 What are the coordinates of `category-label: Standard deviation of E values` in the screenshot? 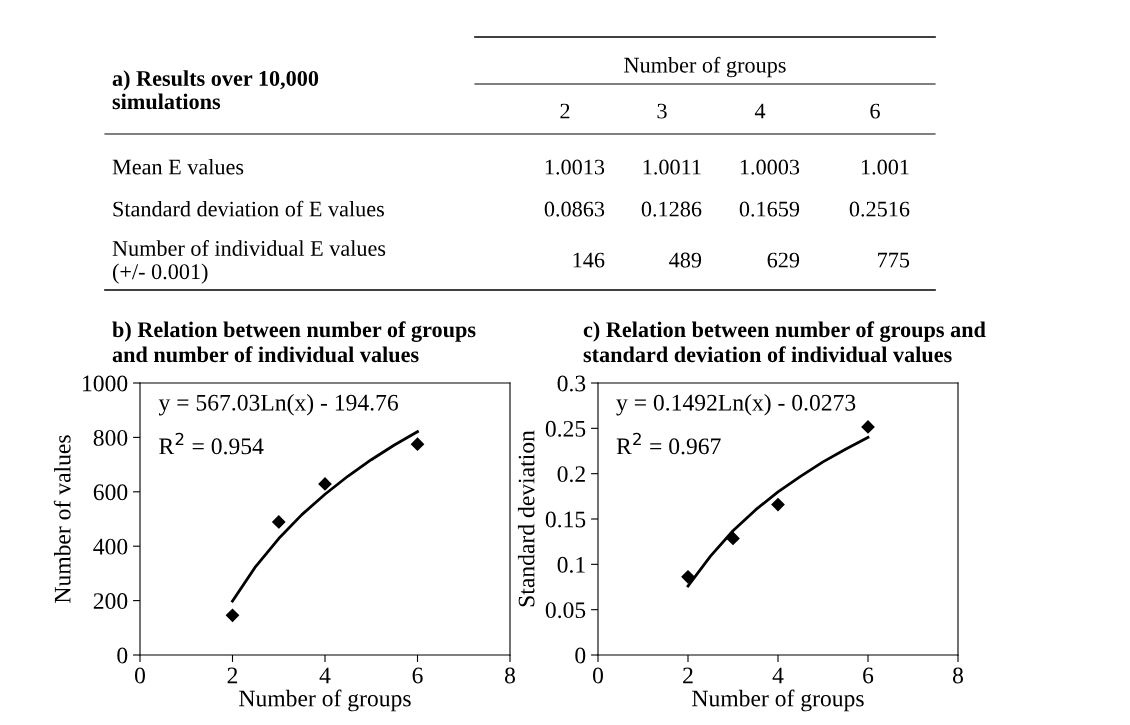 It's located at (248, 208).